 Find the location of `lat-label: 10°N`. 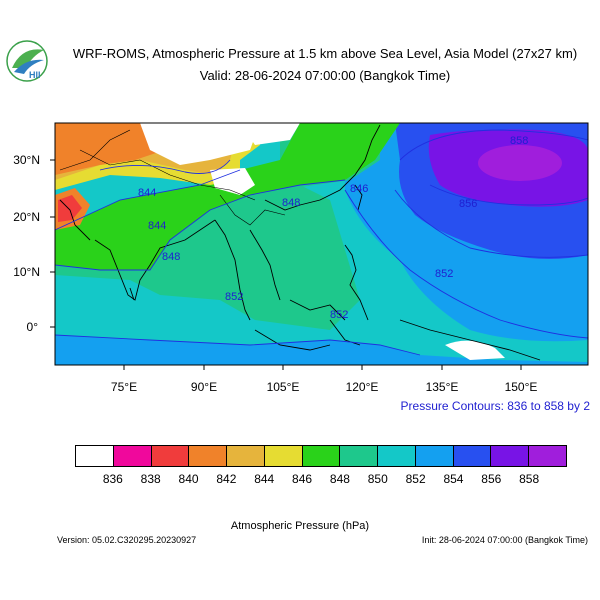

lat-label: 10°N is located at coordinates (26, 272).